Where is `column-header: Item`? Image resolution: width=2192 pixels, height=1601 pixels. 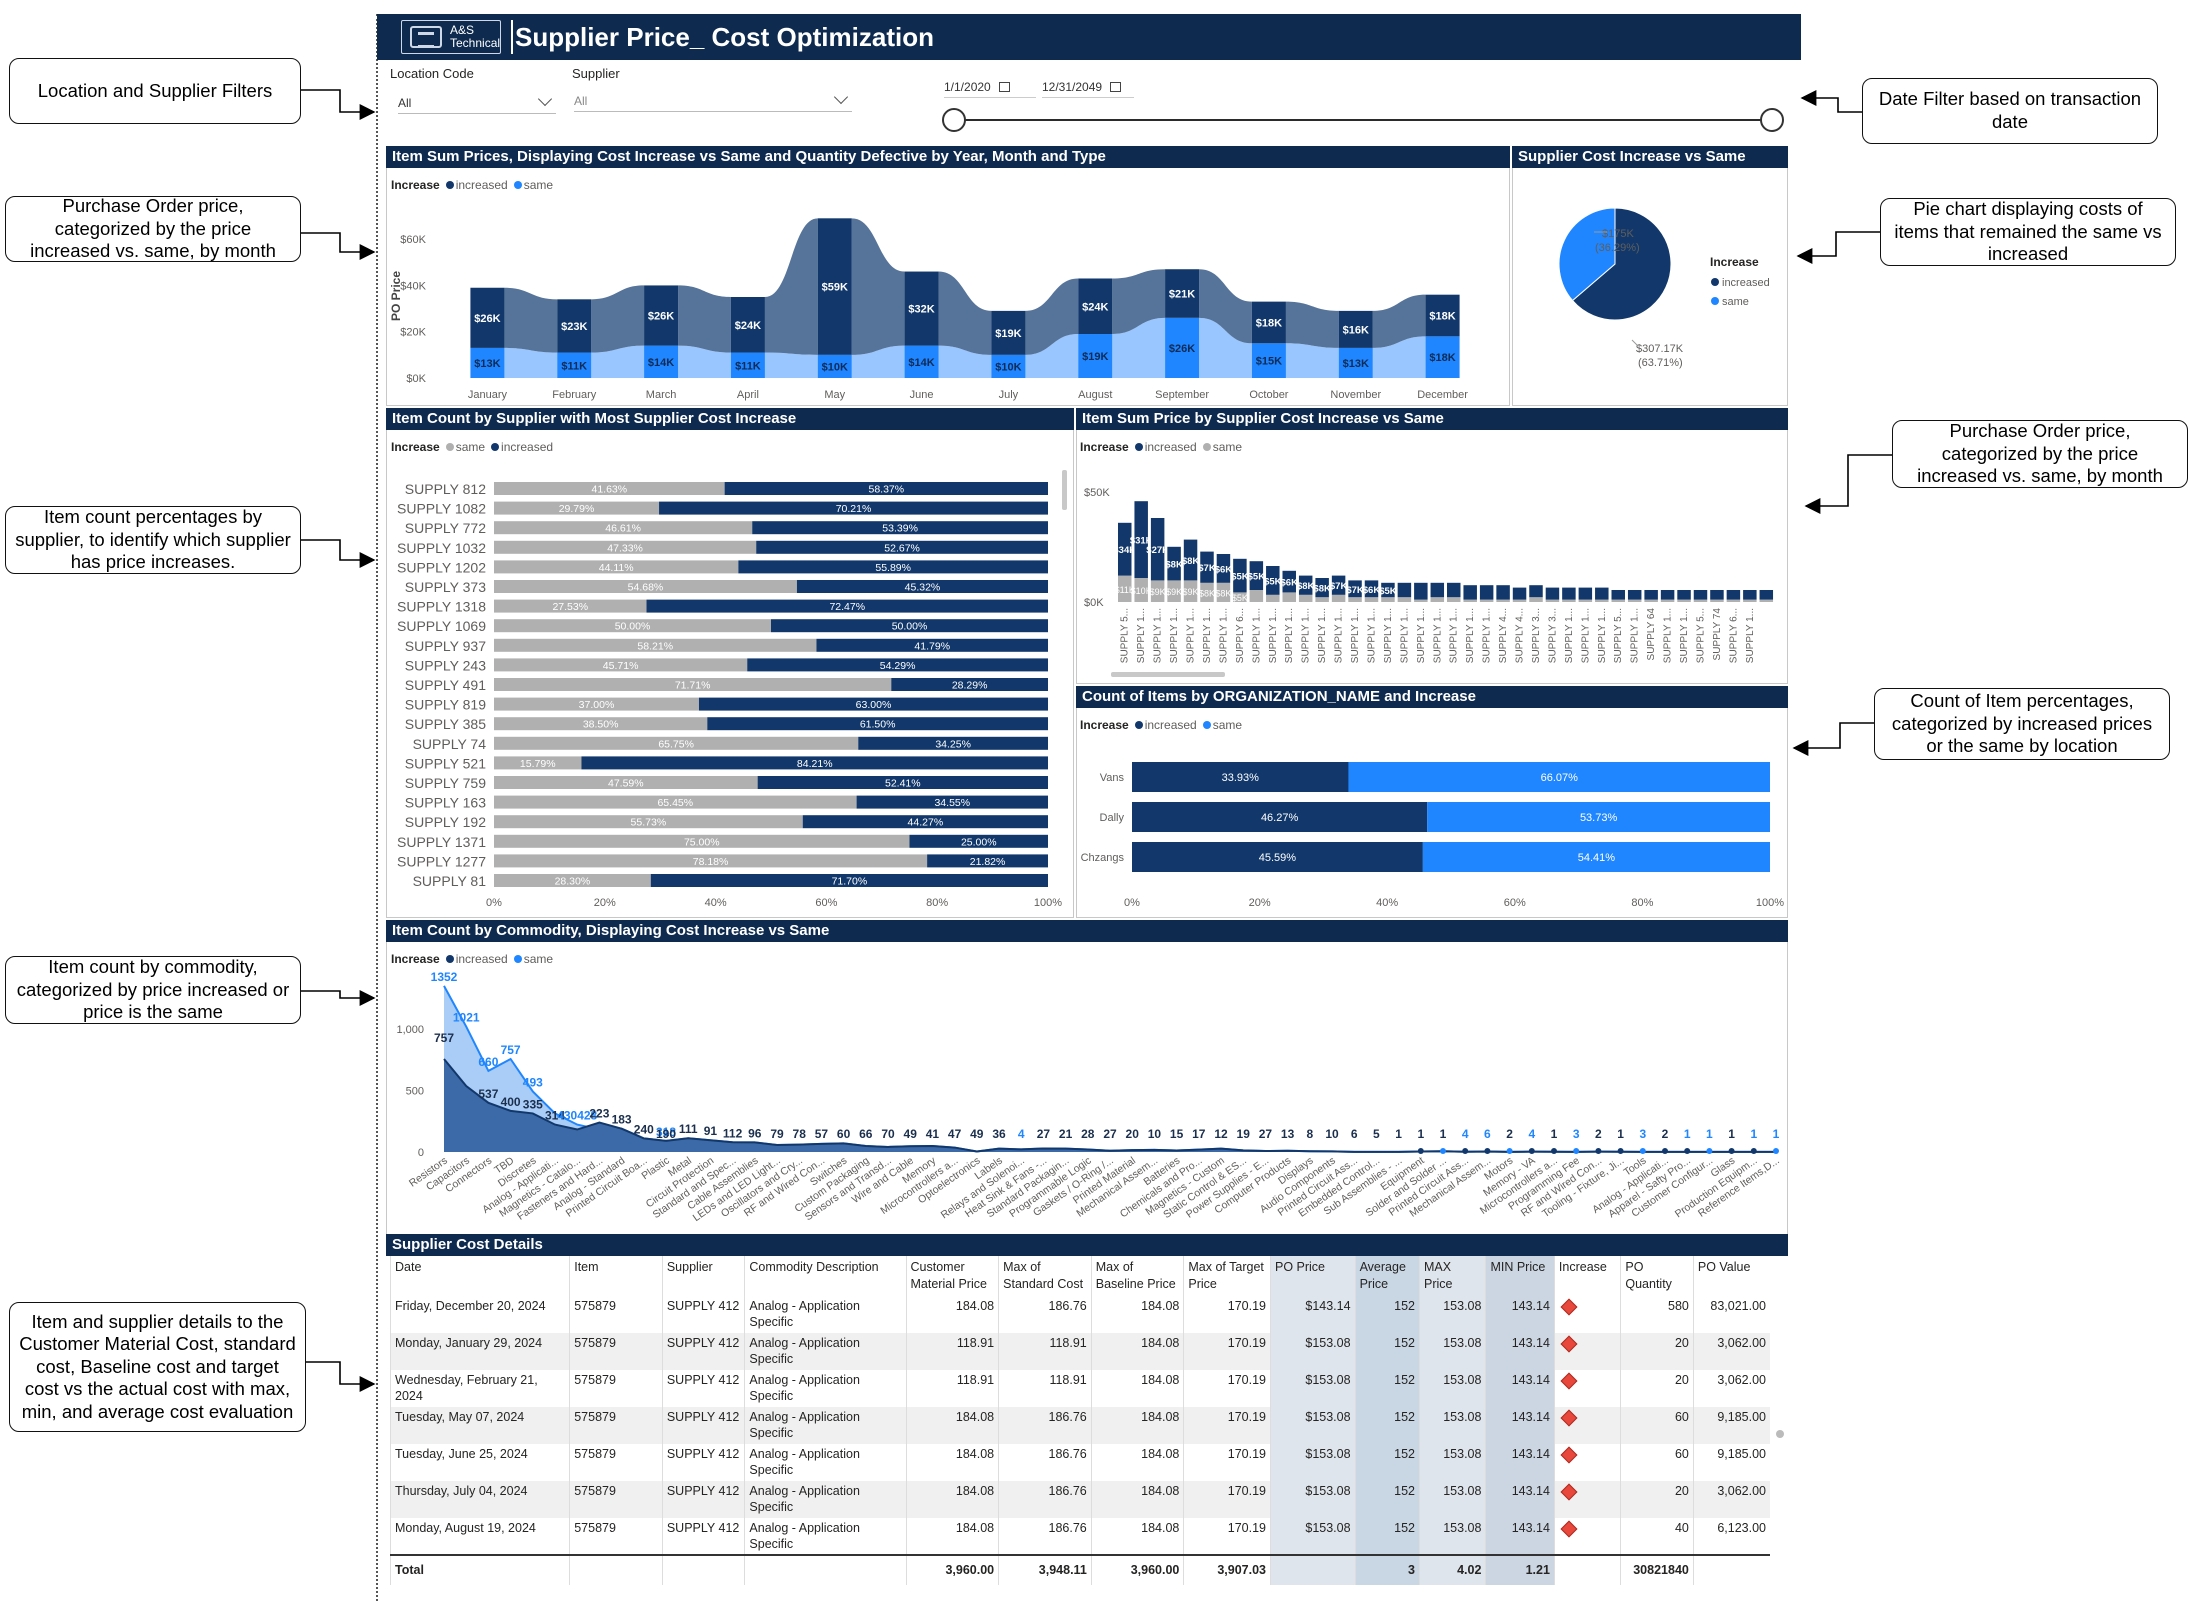
column-header: Item is located at coordinates (616, 1276).